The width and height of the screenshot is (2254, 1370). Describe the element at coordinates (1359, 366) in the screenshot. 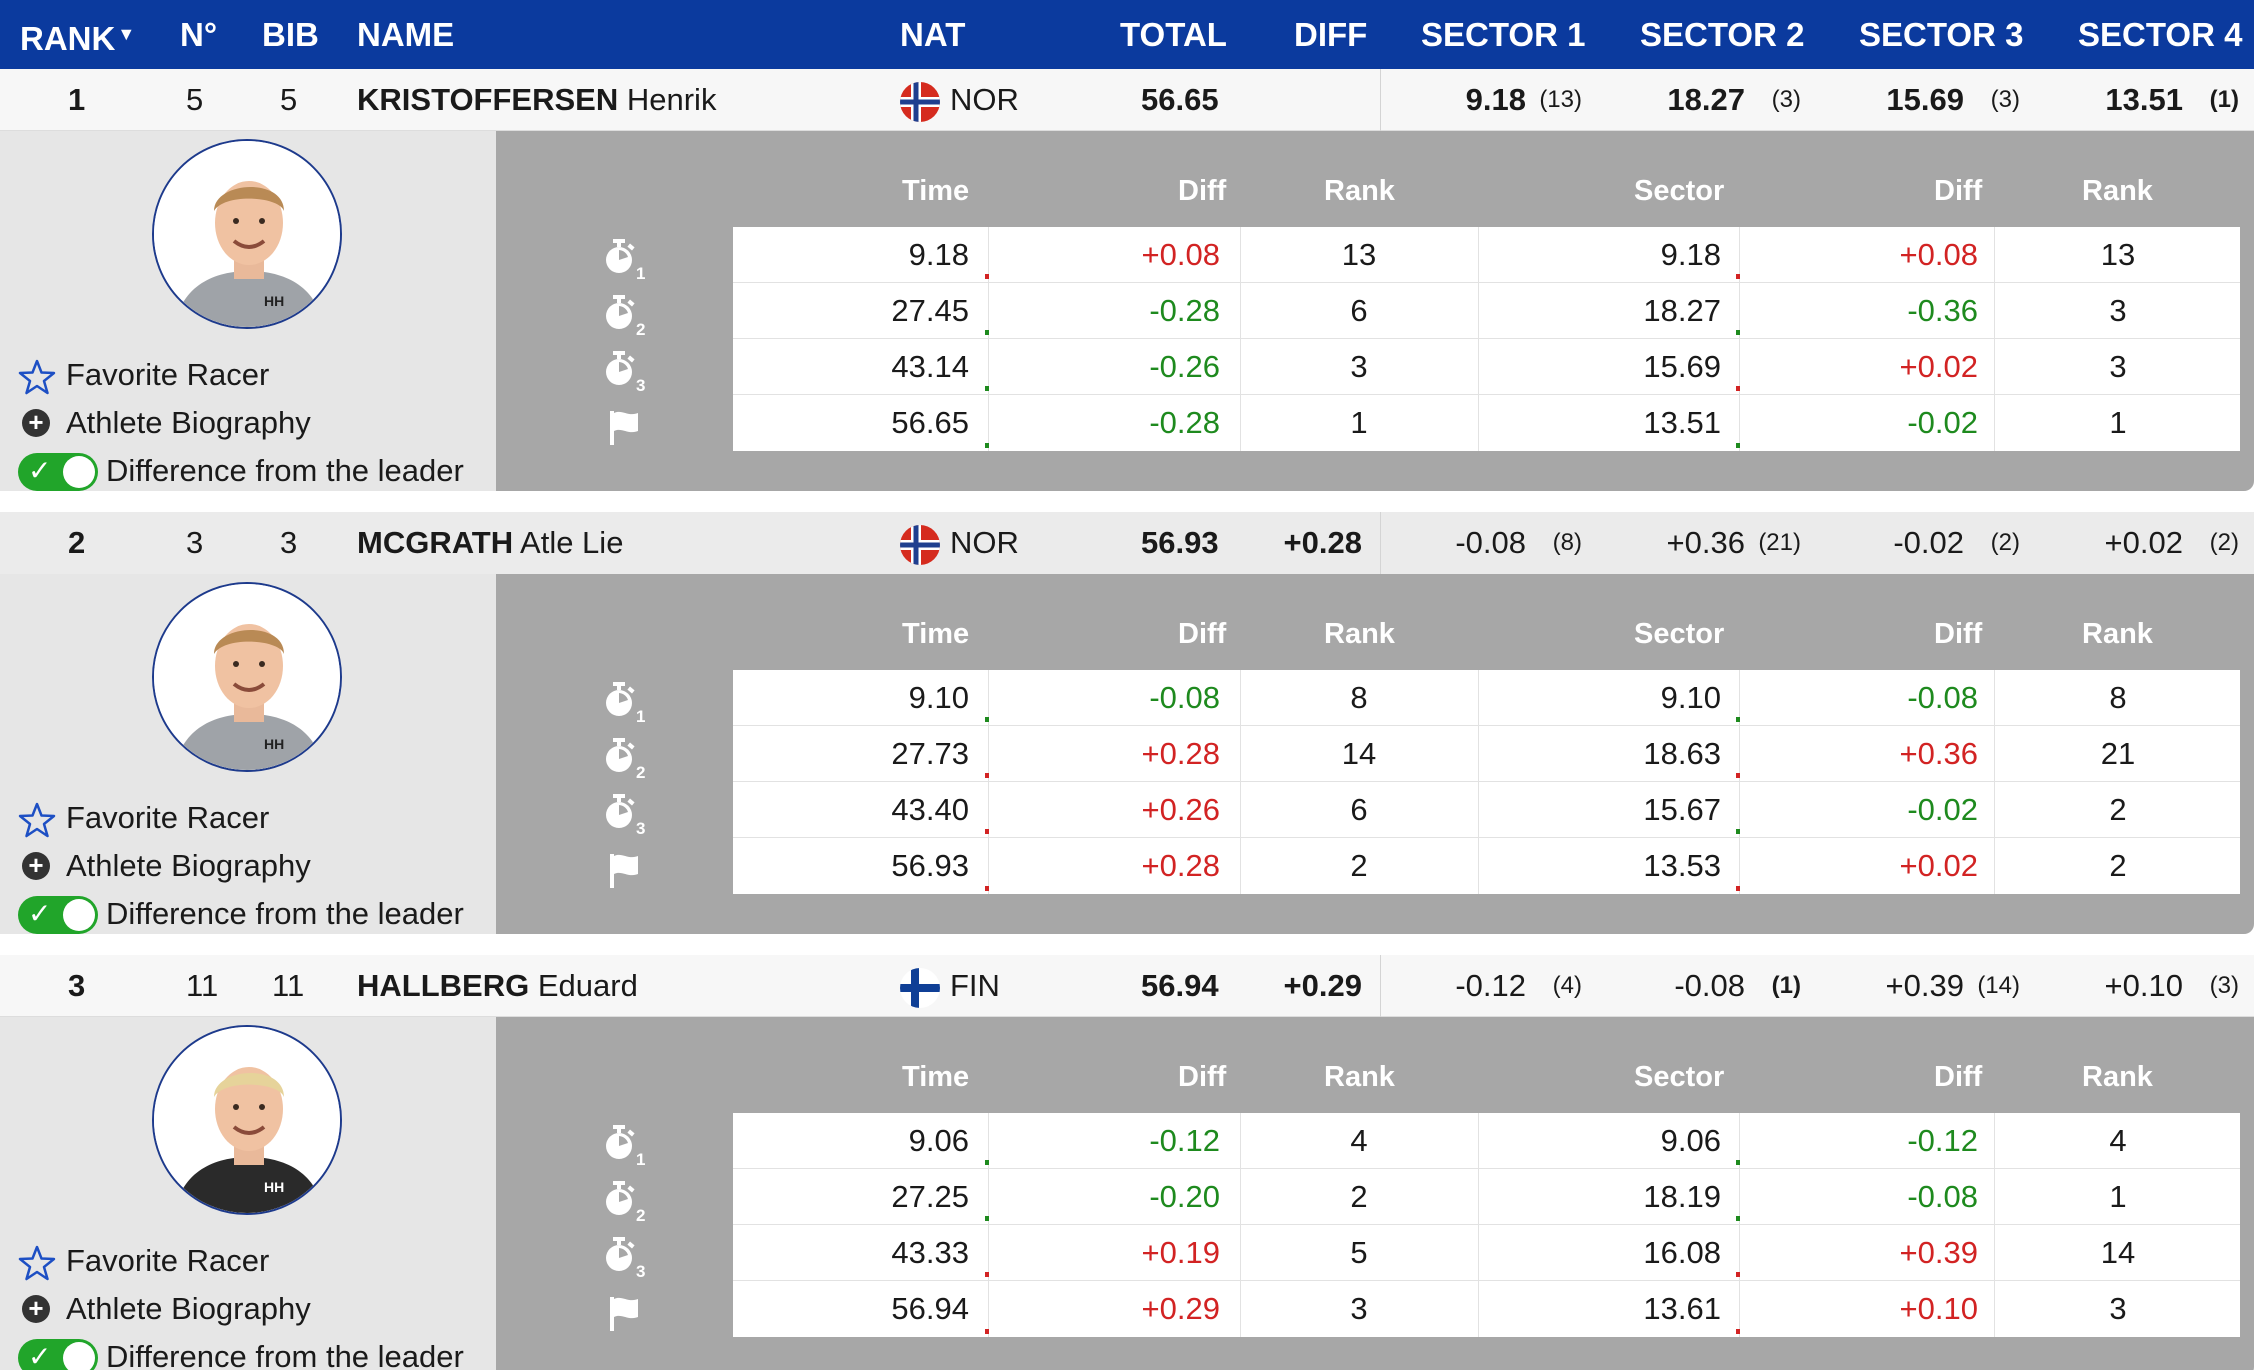

I see `split-rank: 3` at that location.